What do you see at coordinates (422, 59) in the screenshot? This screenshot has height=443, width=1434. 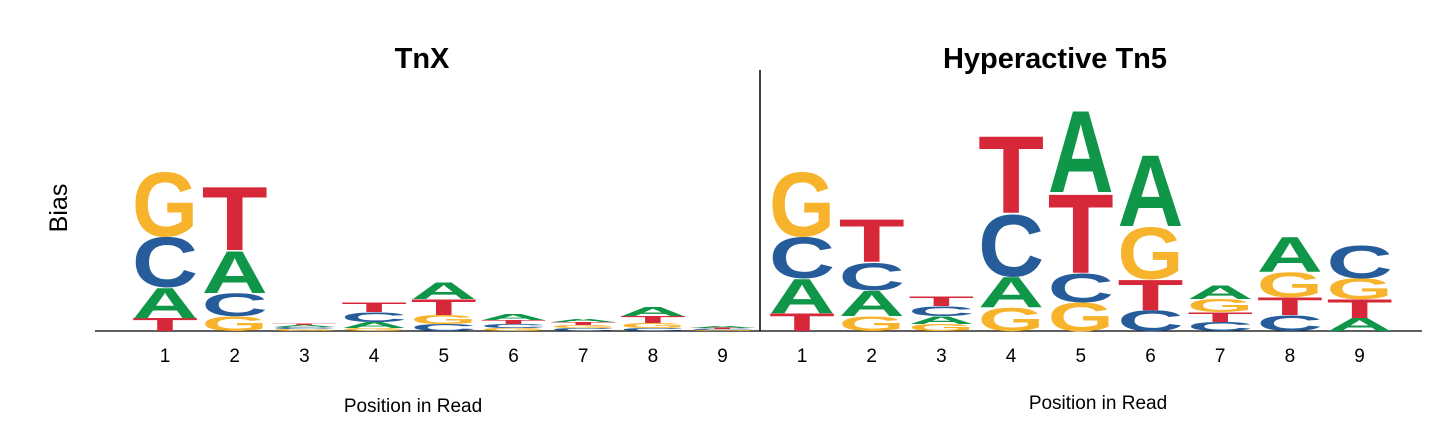 I see `panel-title: TnX` at bounding box center [422, 59].